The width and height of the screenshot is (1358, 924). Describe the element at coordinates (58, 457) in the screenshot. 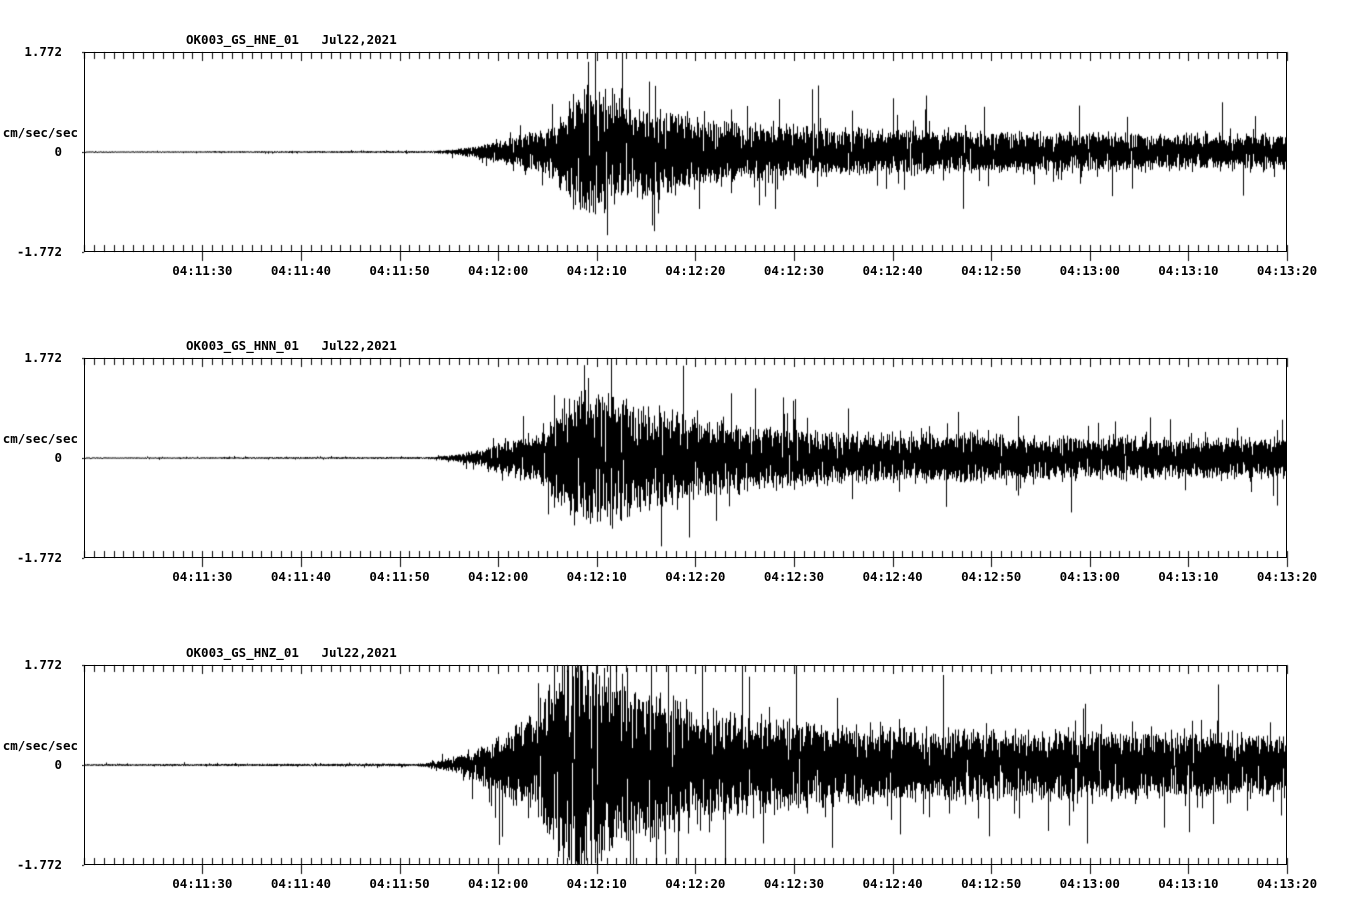

I see `y-tick-zero-hnn: 0` at that location.